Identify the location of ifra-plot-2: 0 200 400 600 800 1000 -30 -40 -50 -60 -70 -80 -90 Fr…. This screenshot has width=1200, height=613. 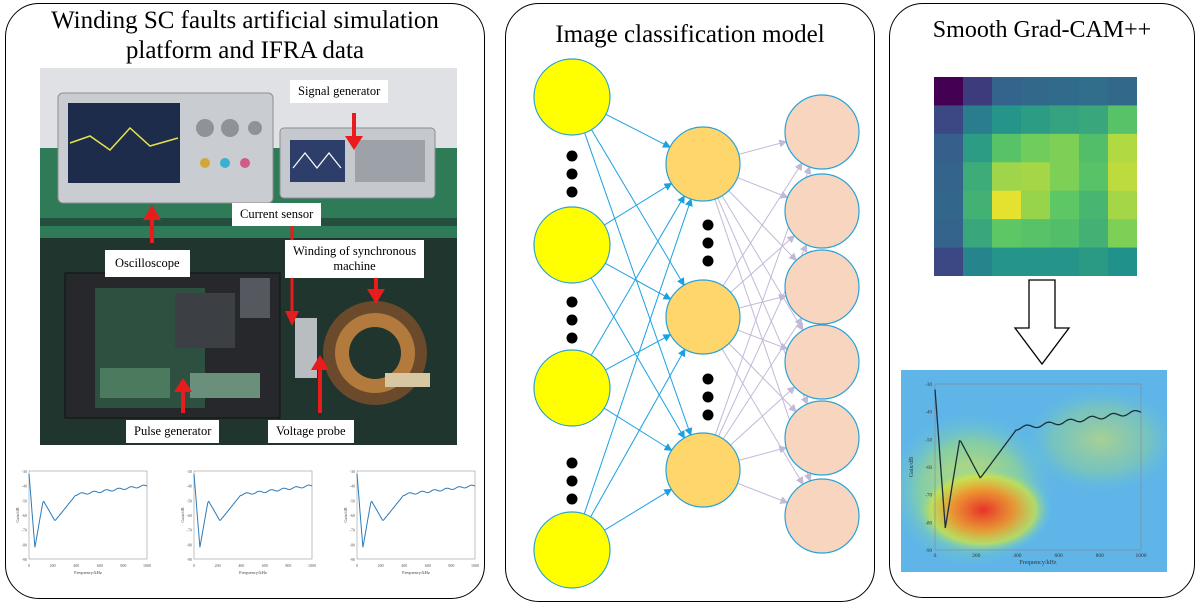
(248, 522).